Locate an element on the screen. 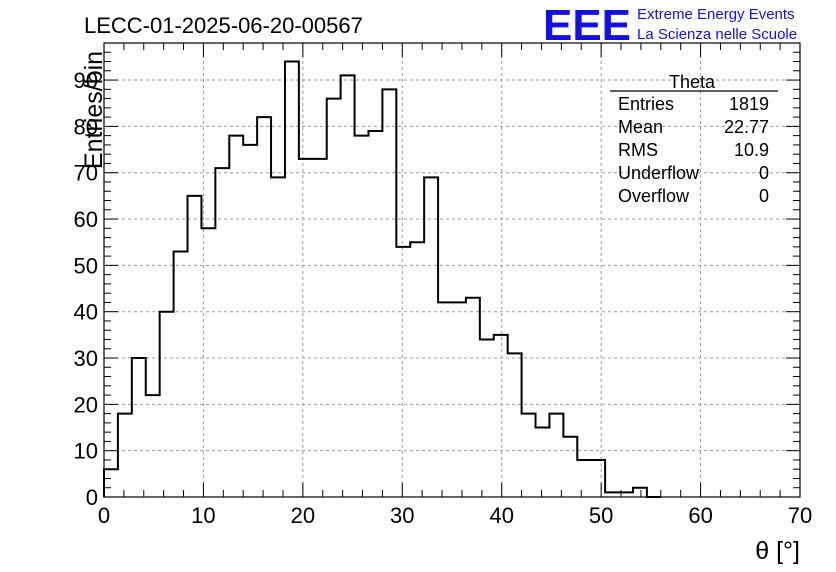 The image size is (836, 572). y-tick-label: 30 is located at coordinates (86, 358).